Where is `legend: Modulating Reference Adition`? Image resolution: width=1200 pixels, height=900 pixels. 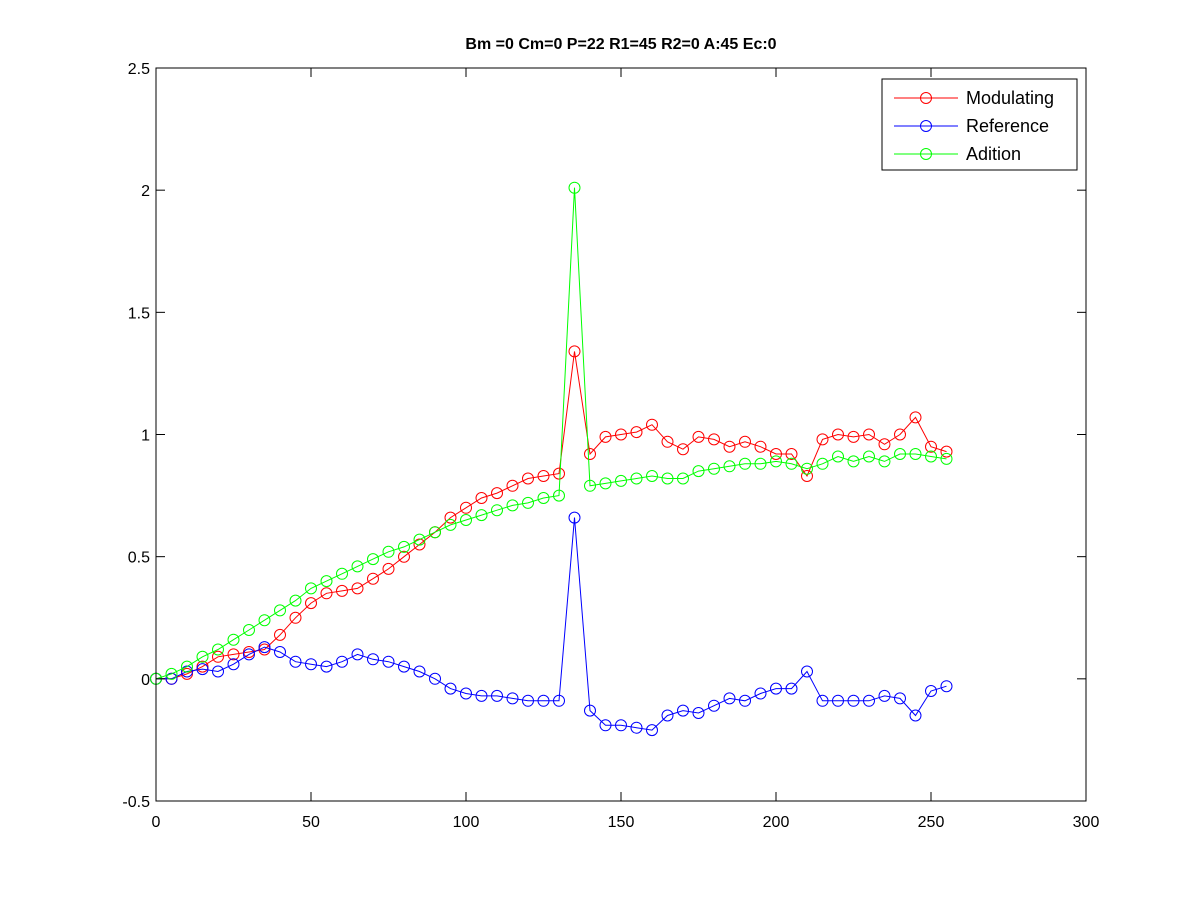 legend: Modulating Reference Adition is located at coordinates (979, 124).